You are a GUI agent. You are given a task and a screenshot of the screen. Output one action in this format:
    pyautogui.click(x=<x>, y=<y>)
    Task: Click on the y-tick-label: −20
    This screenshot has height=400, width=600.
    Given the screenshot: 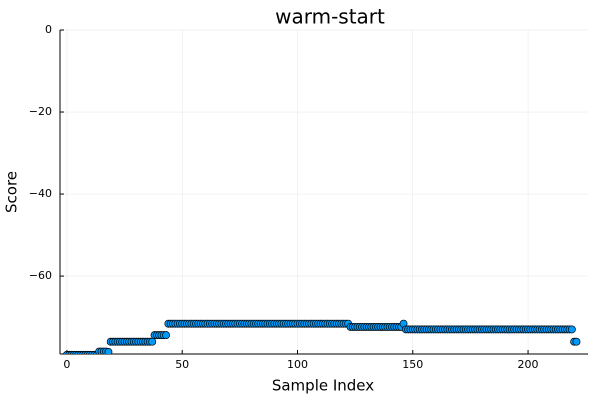 What is the action you would take?
    pyautogui.click(x=40, y=111)
    